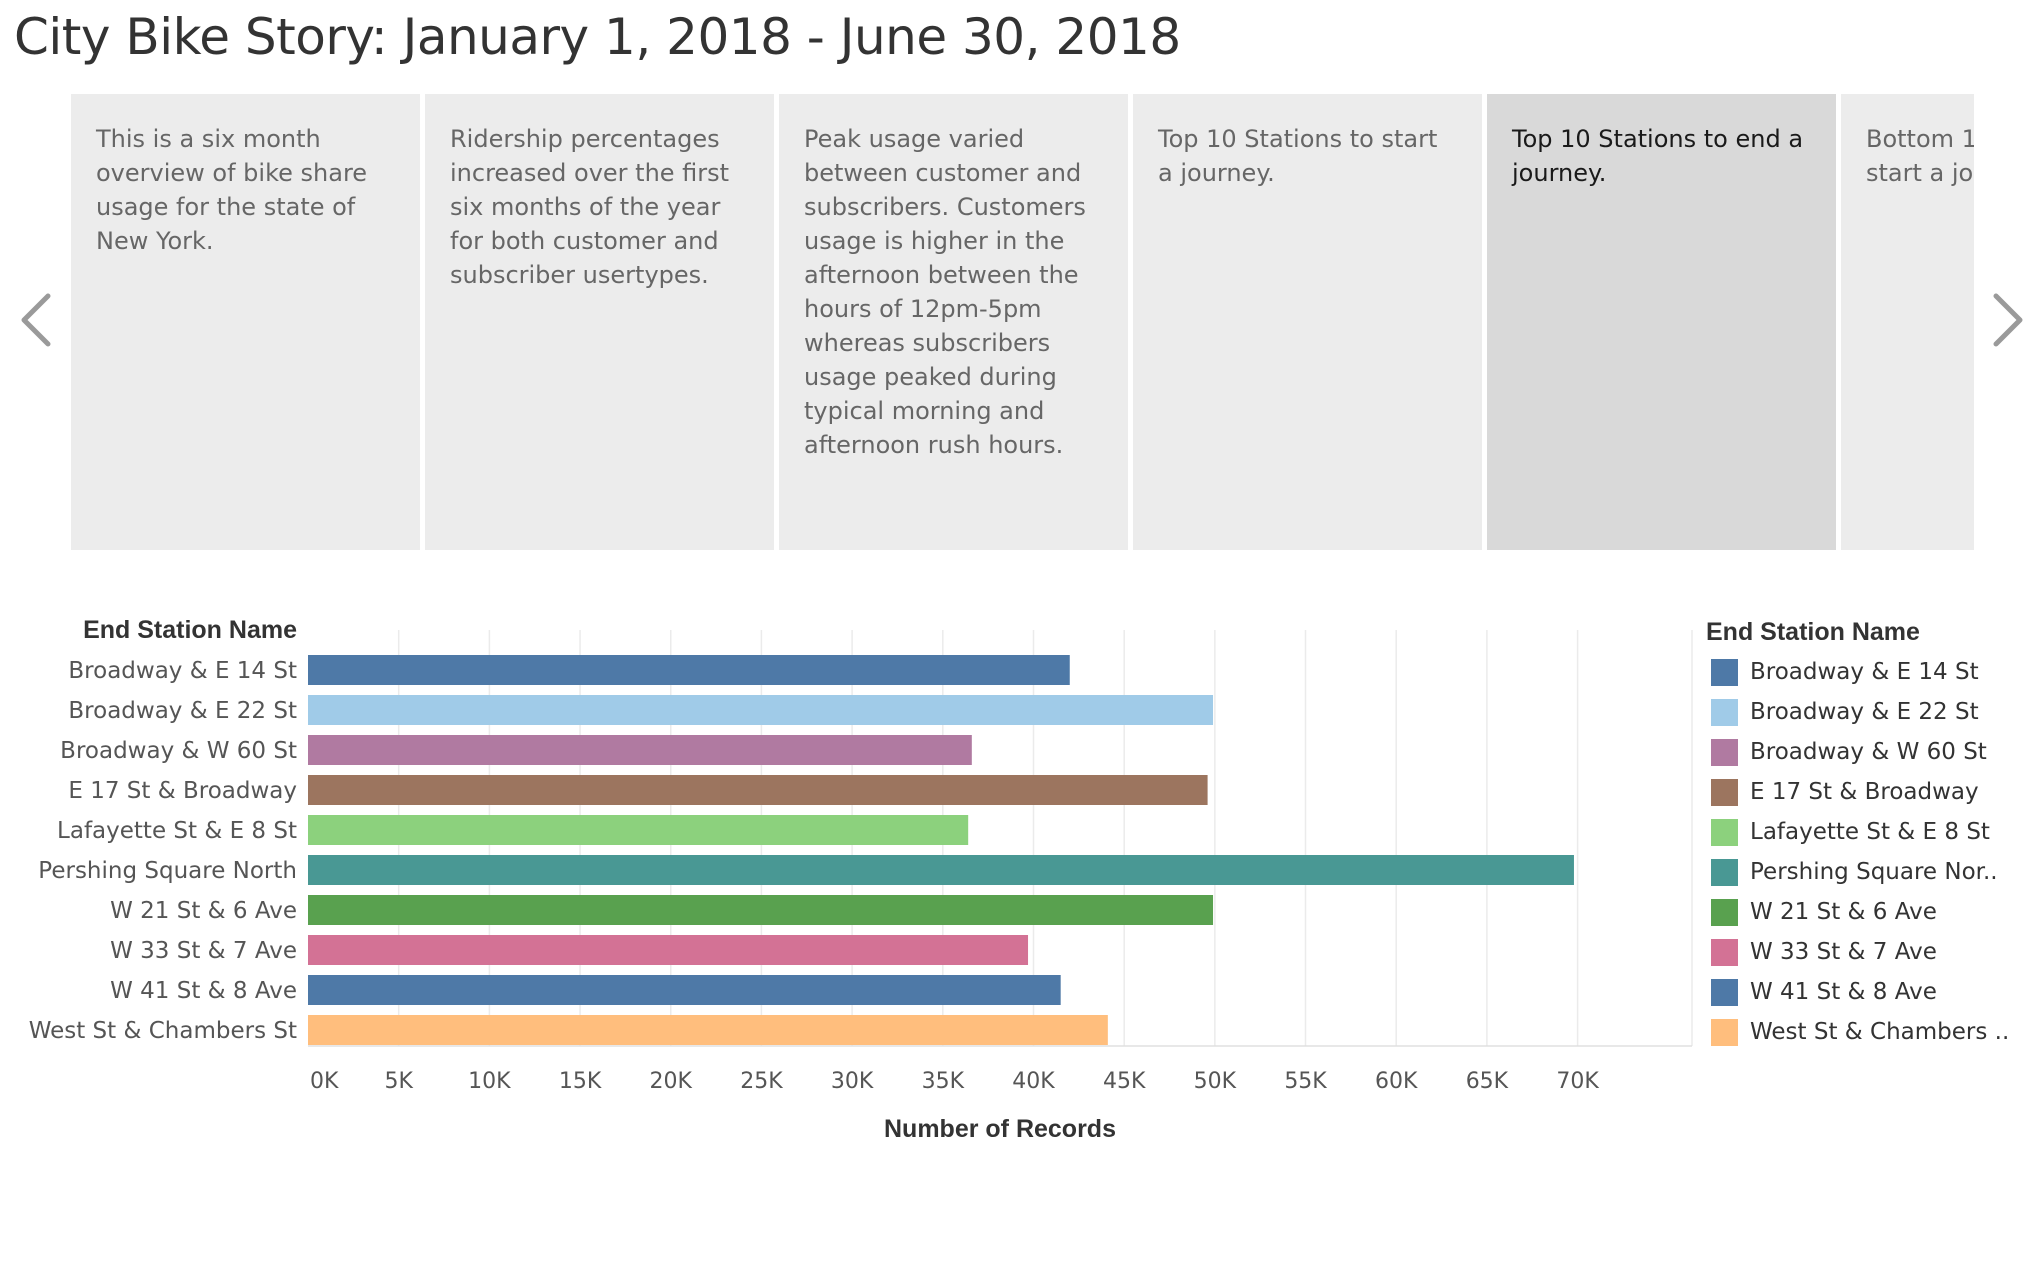  What do you see at coordinates (1124, 1081) in the screenshot?
I see `x-tick-label: 45K` at bounding box center [1124, 1081].